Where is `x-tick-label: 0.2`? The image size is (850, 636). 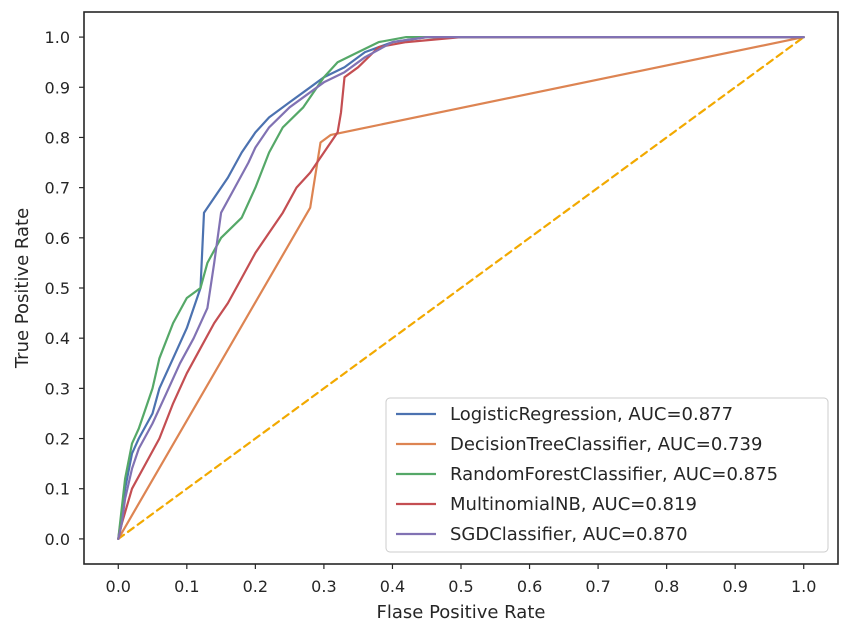
x-tick-label: 0.2 is located at coordinates (255, 586).